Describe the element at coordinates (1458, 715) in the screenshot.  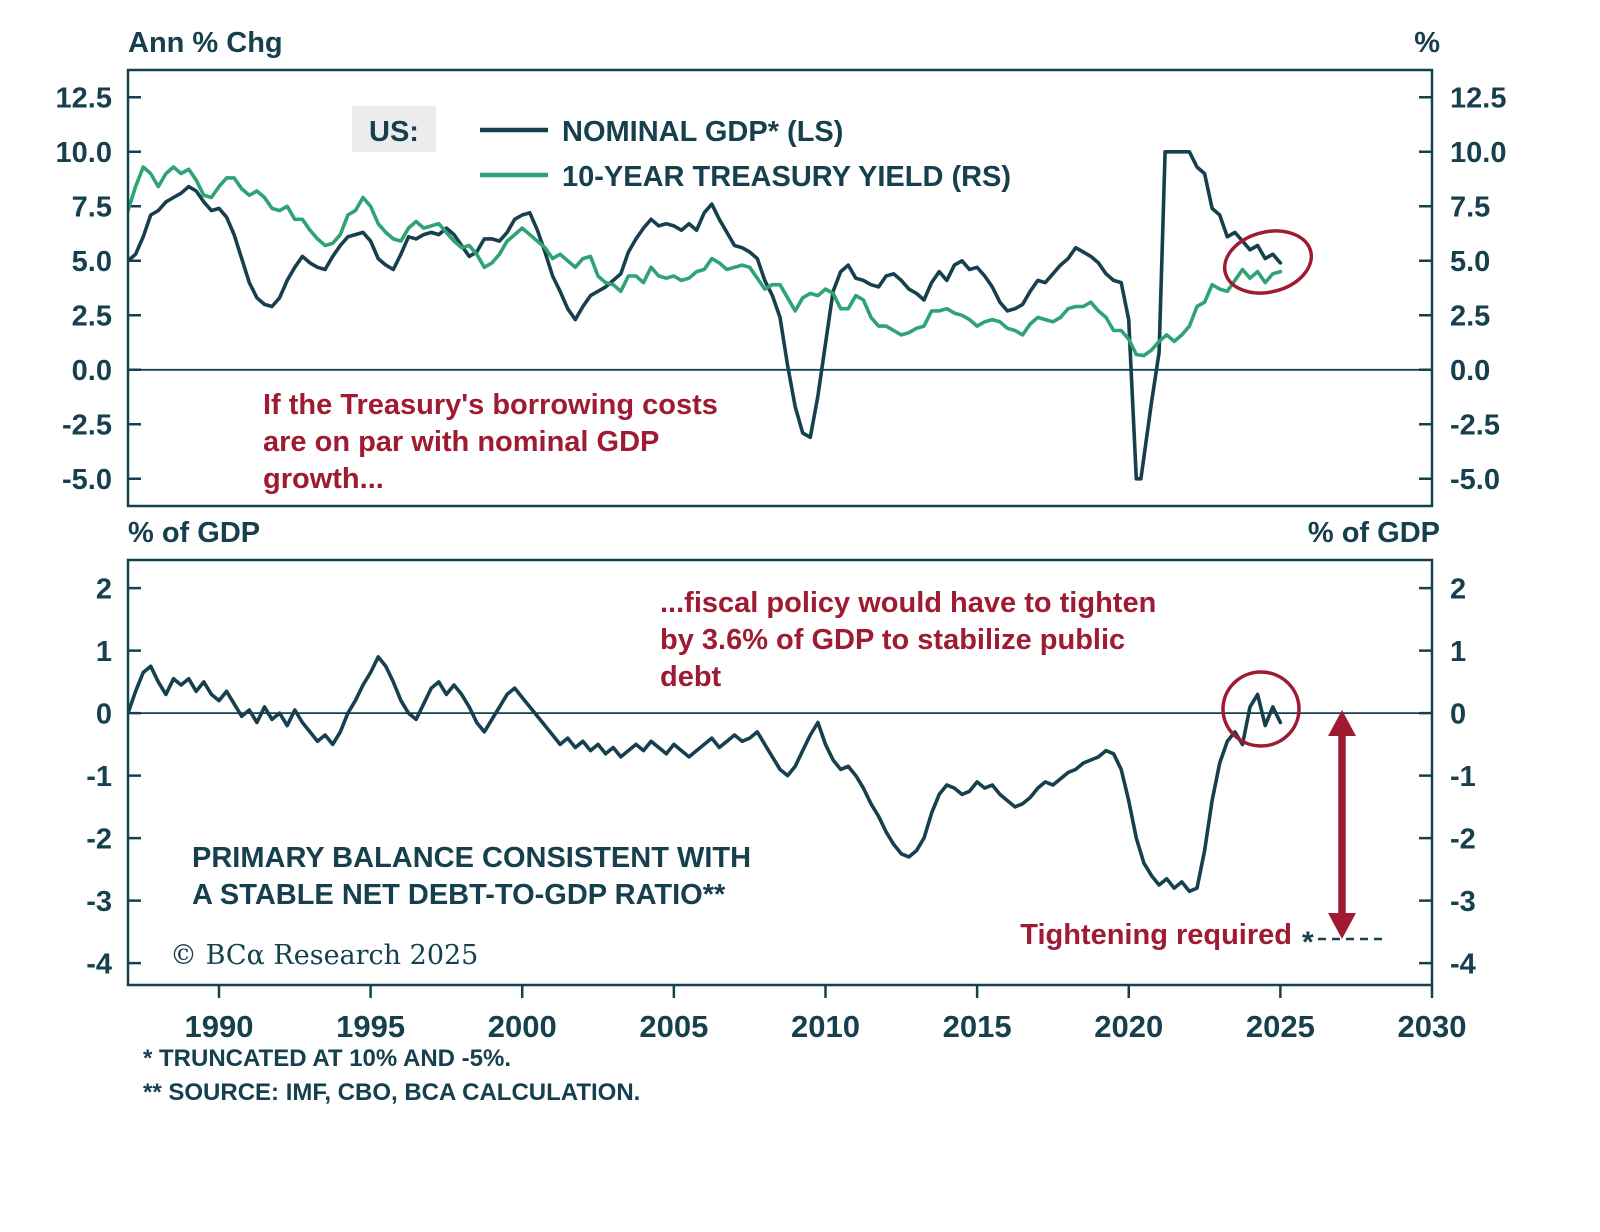
I see `ytick-label-right: 0` at that location.